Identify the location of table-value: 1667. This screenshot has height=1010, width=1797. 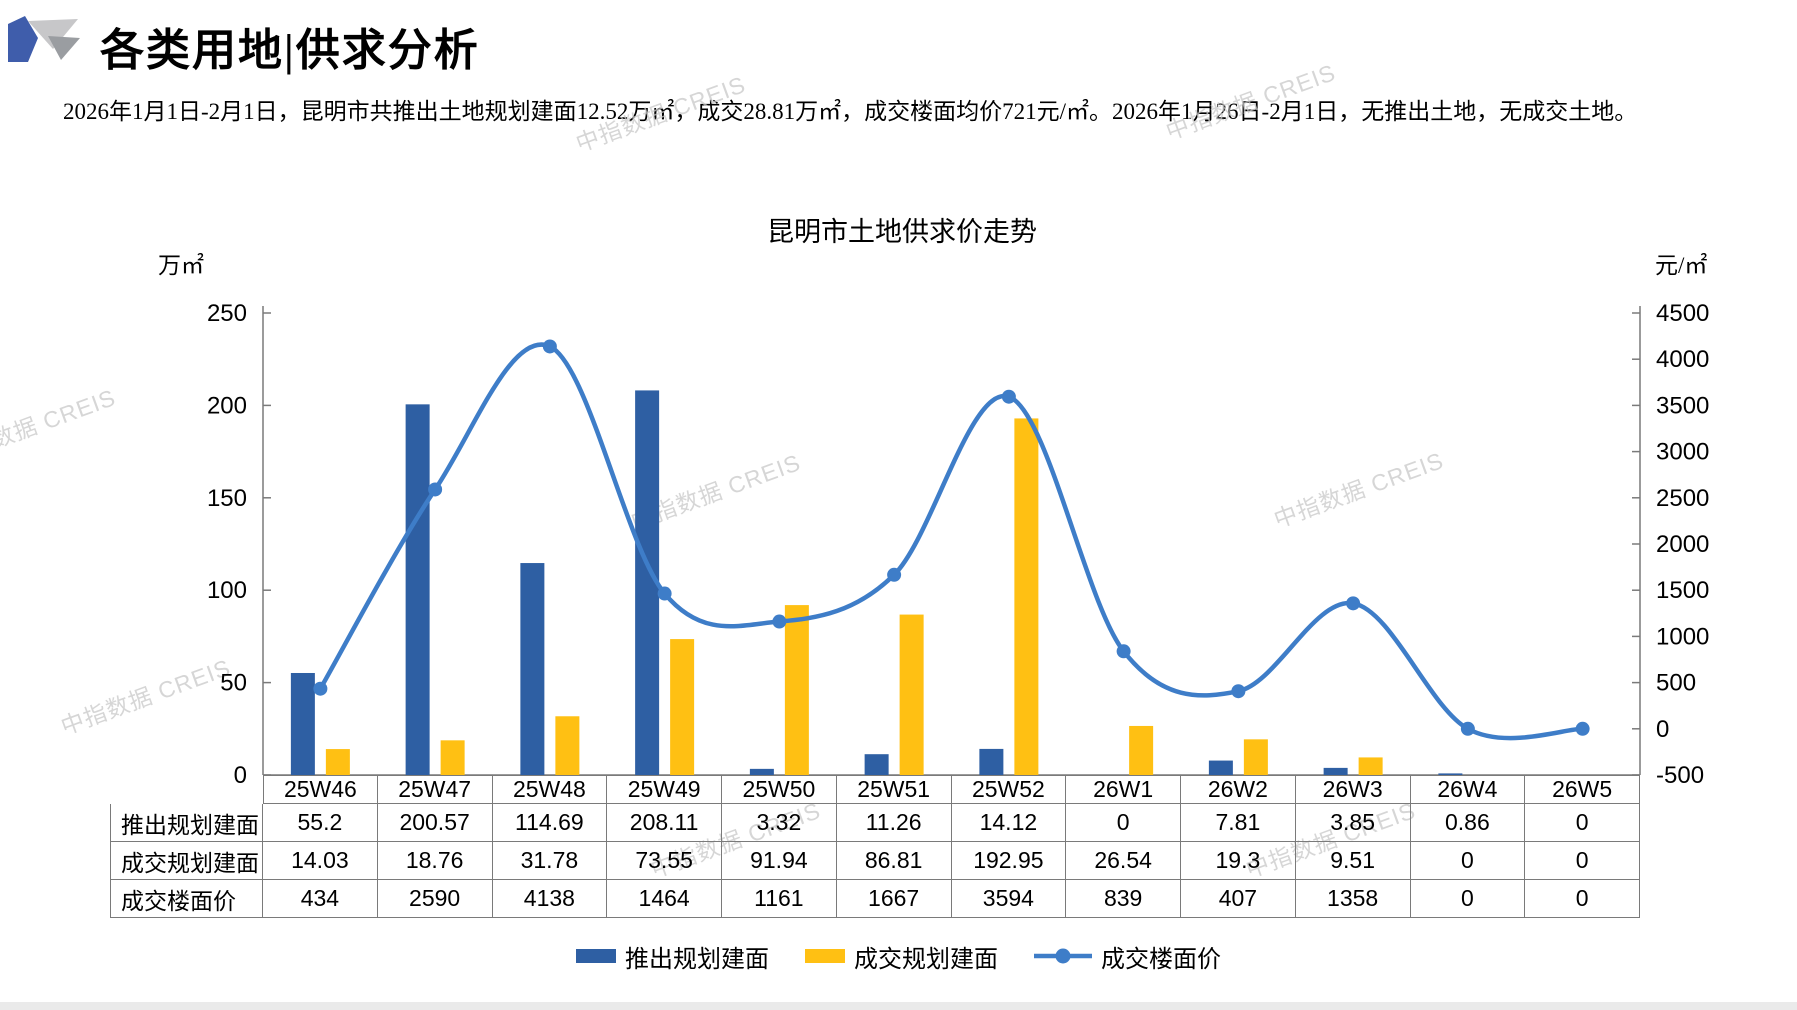
(894, 899).